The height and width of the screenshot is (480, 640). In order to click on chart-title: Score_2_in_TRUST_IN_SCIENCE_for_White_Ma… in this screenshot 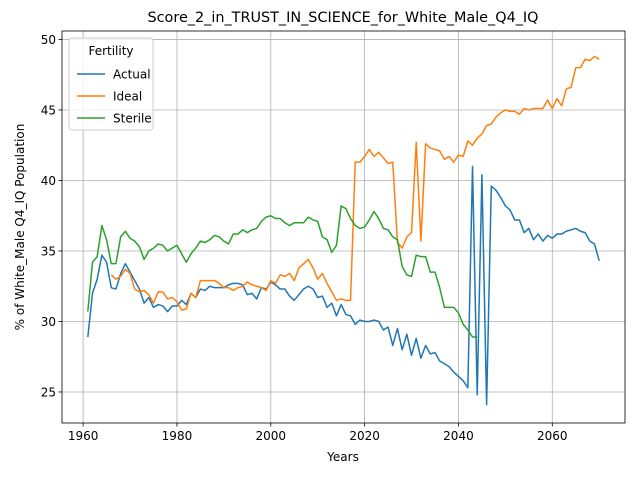, I will do `click(343, 18)`.